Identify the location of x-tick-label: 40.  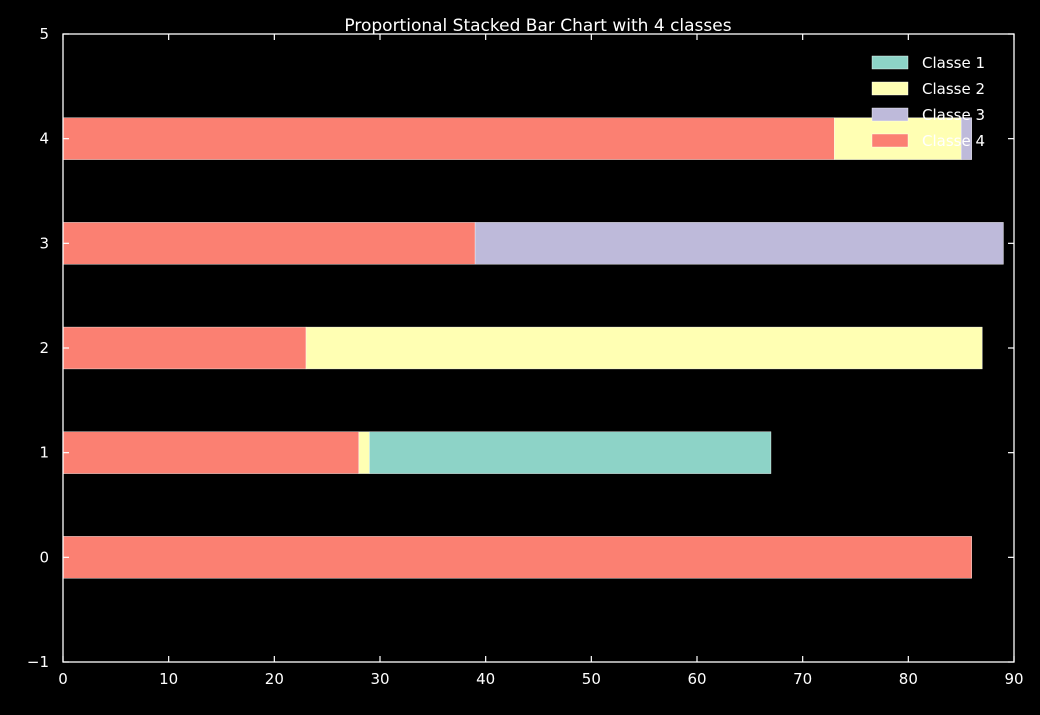
(485, 679).